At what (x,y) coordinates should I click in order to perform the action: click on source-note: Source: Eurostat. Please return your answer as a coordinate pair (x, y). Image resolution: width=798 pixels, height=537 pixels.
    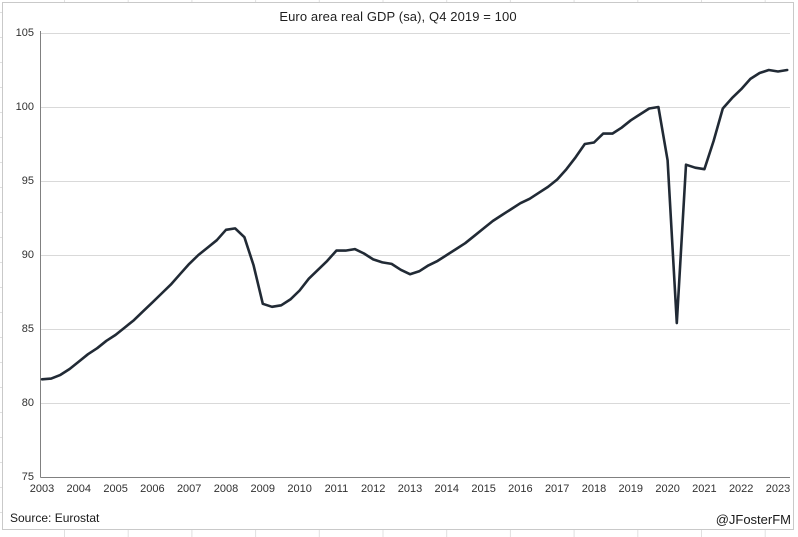
    Looking at the image, I should click on (55, 518).